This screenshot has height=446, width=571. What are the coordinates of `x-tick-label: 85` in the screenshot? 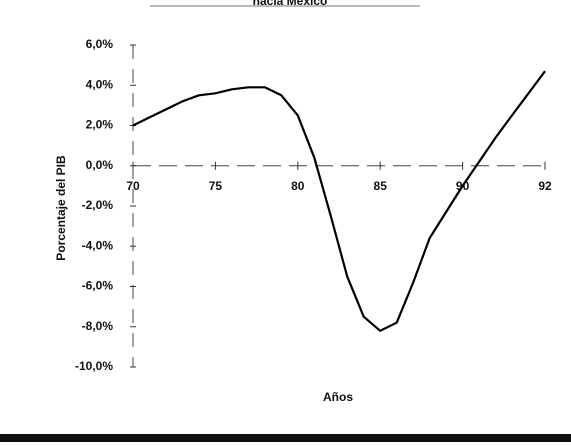 It's located at (381, 186).